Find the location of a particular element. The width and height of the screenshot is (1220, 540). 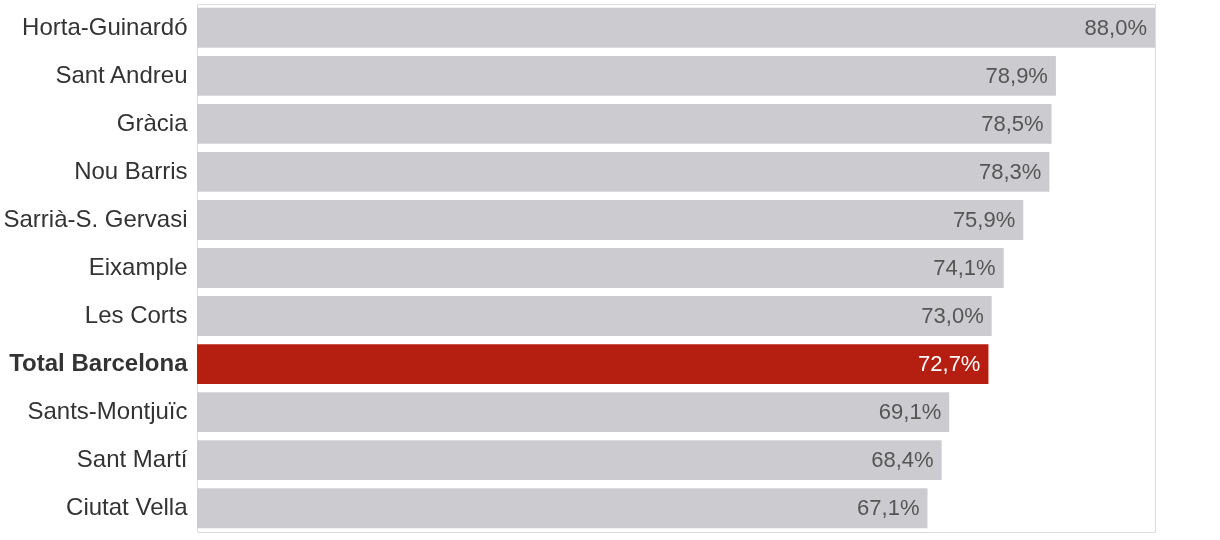

y-tick-label: Sants-Montjuïc is located at coordinates (107, 411).